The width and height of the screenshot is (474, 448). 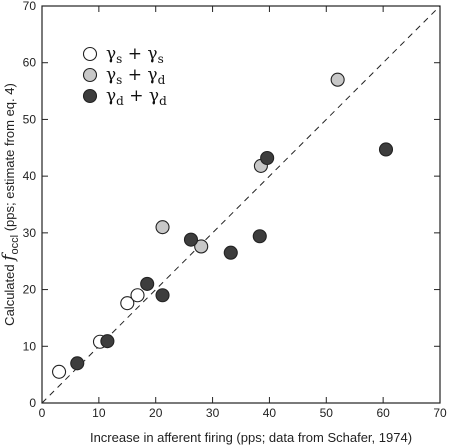 What do you see at coordinates (9, 293) in the screenshot?
I see `y-axis-label-prefix: Calculated` at bounding box center [9, 293].